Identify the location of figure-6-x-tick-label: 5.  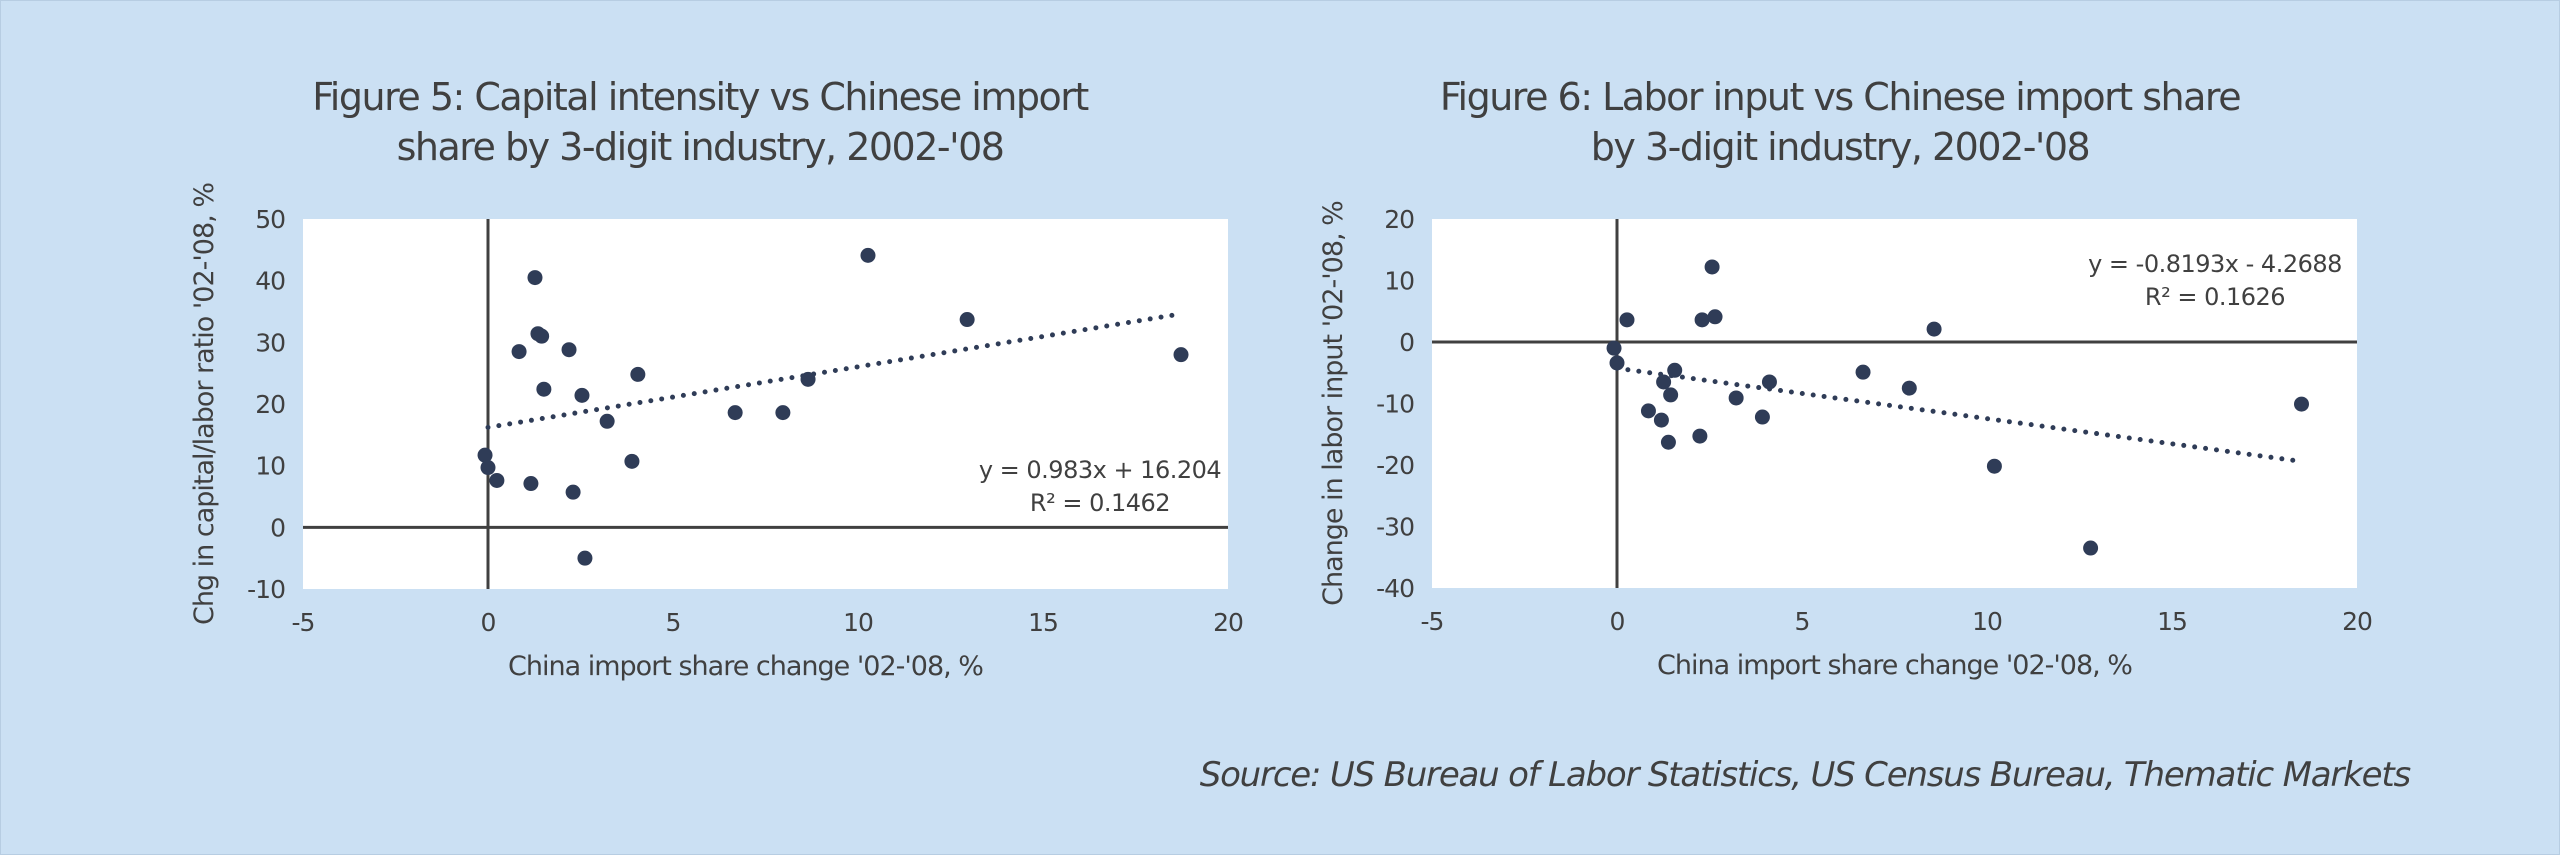
(1802, 621).